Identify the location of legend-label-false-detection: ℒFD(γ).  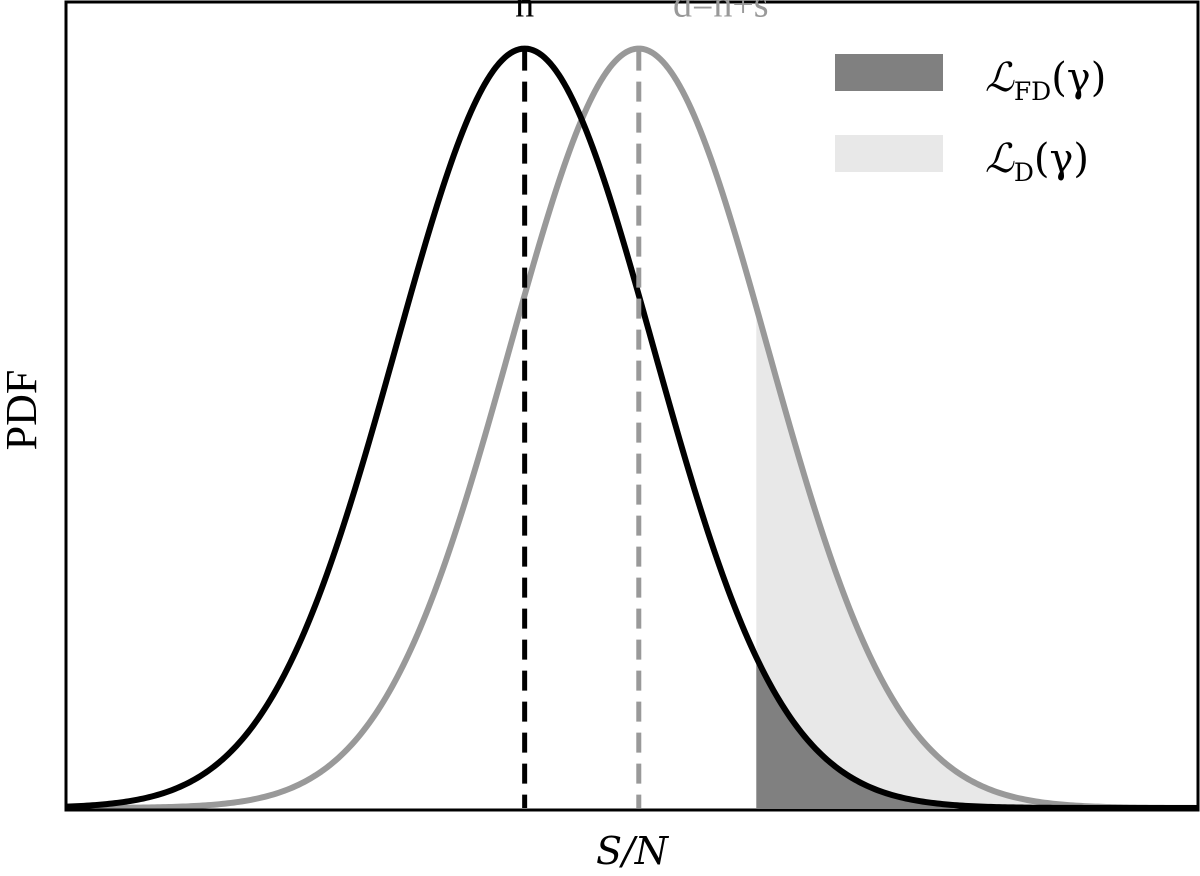
(1045, 80).